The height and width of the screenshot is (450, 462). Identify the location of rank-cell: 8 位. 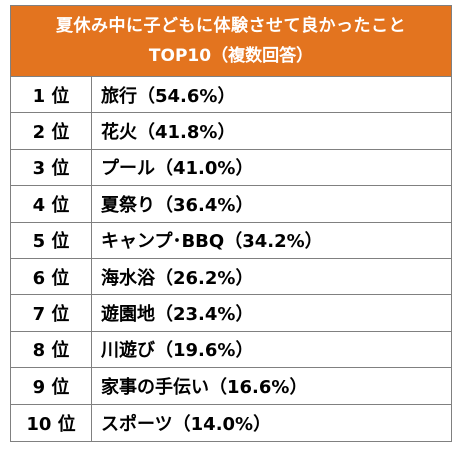
(51, 349).